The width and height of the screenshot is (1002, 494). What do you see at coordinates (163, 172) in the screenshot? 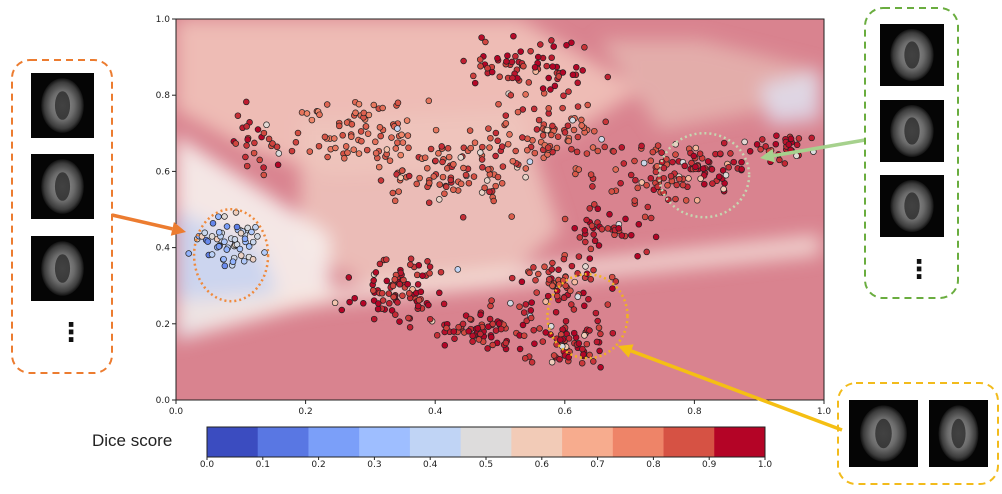
I see `y-tick-label: 0.6` at bounding box center [163, 172].